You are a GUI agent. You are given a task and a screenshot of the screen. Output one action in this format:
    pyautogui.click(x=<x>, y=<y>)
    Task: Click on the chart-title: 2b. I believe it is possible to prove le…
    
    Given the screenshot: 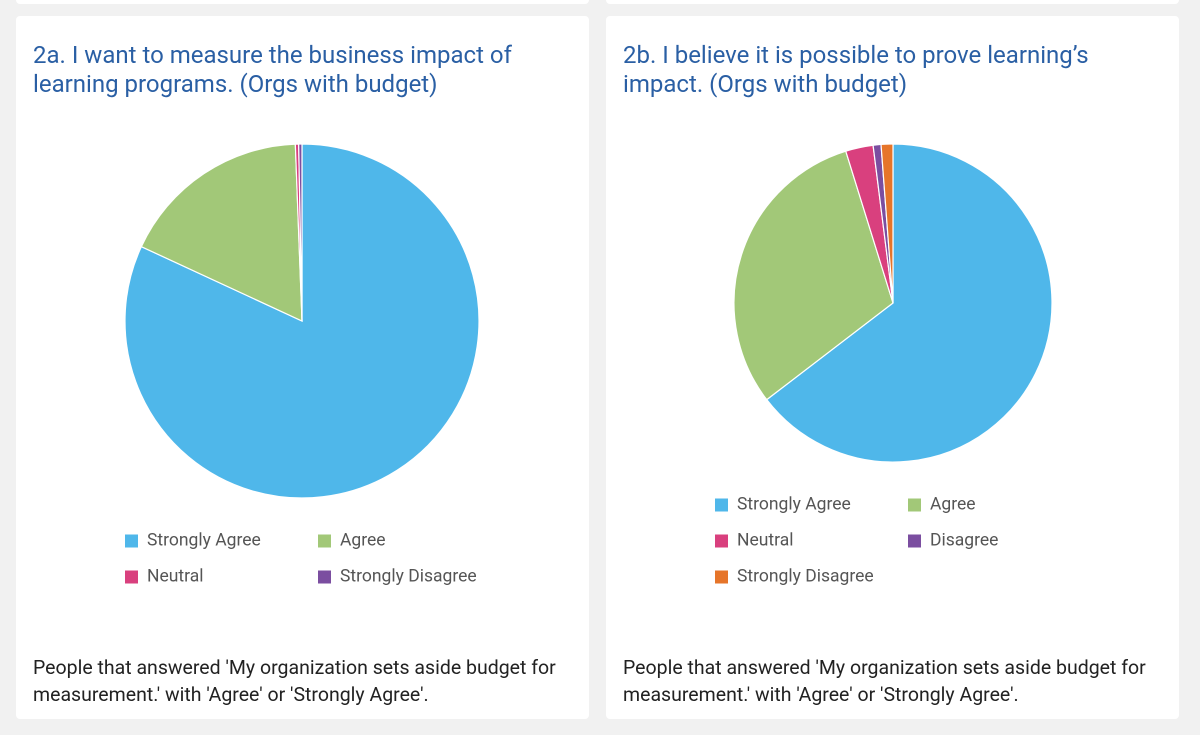 What is the action you would take?
    pyautogui.click(x=856, y=69)
    